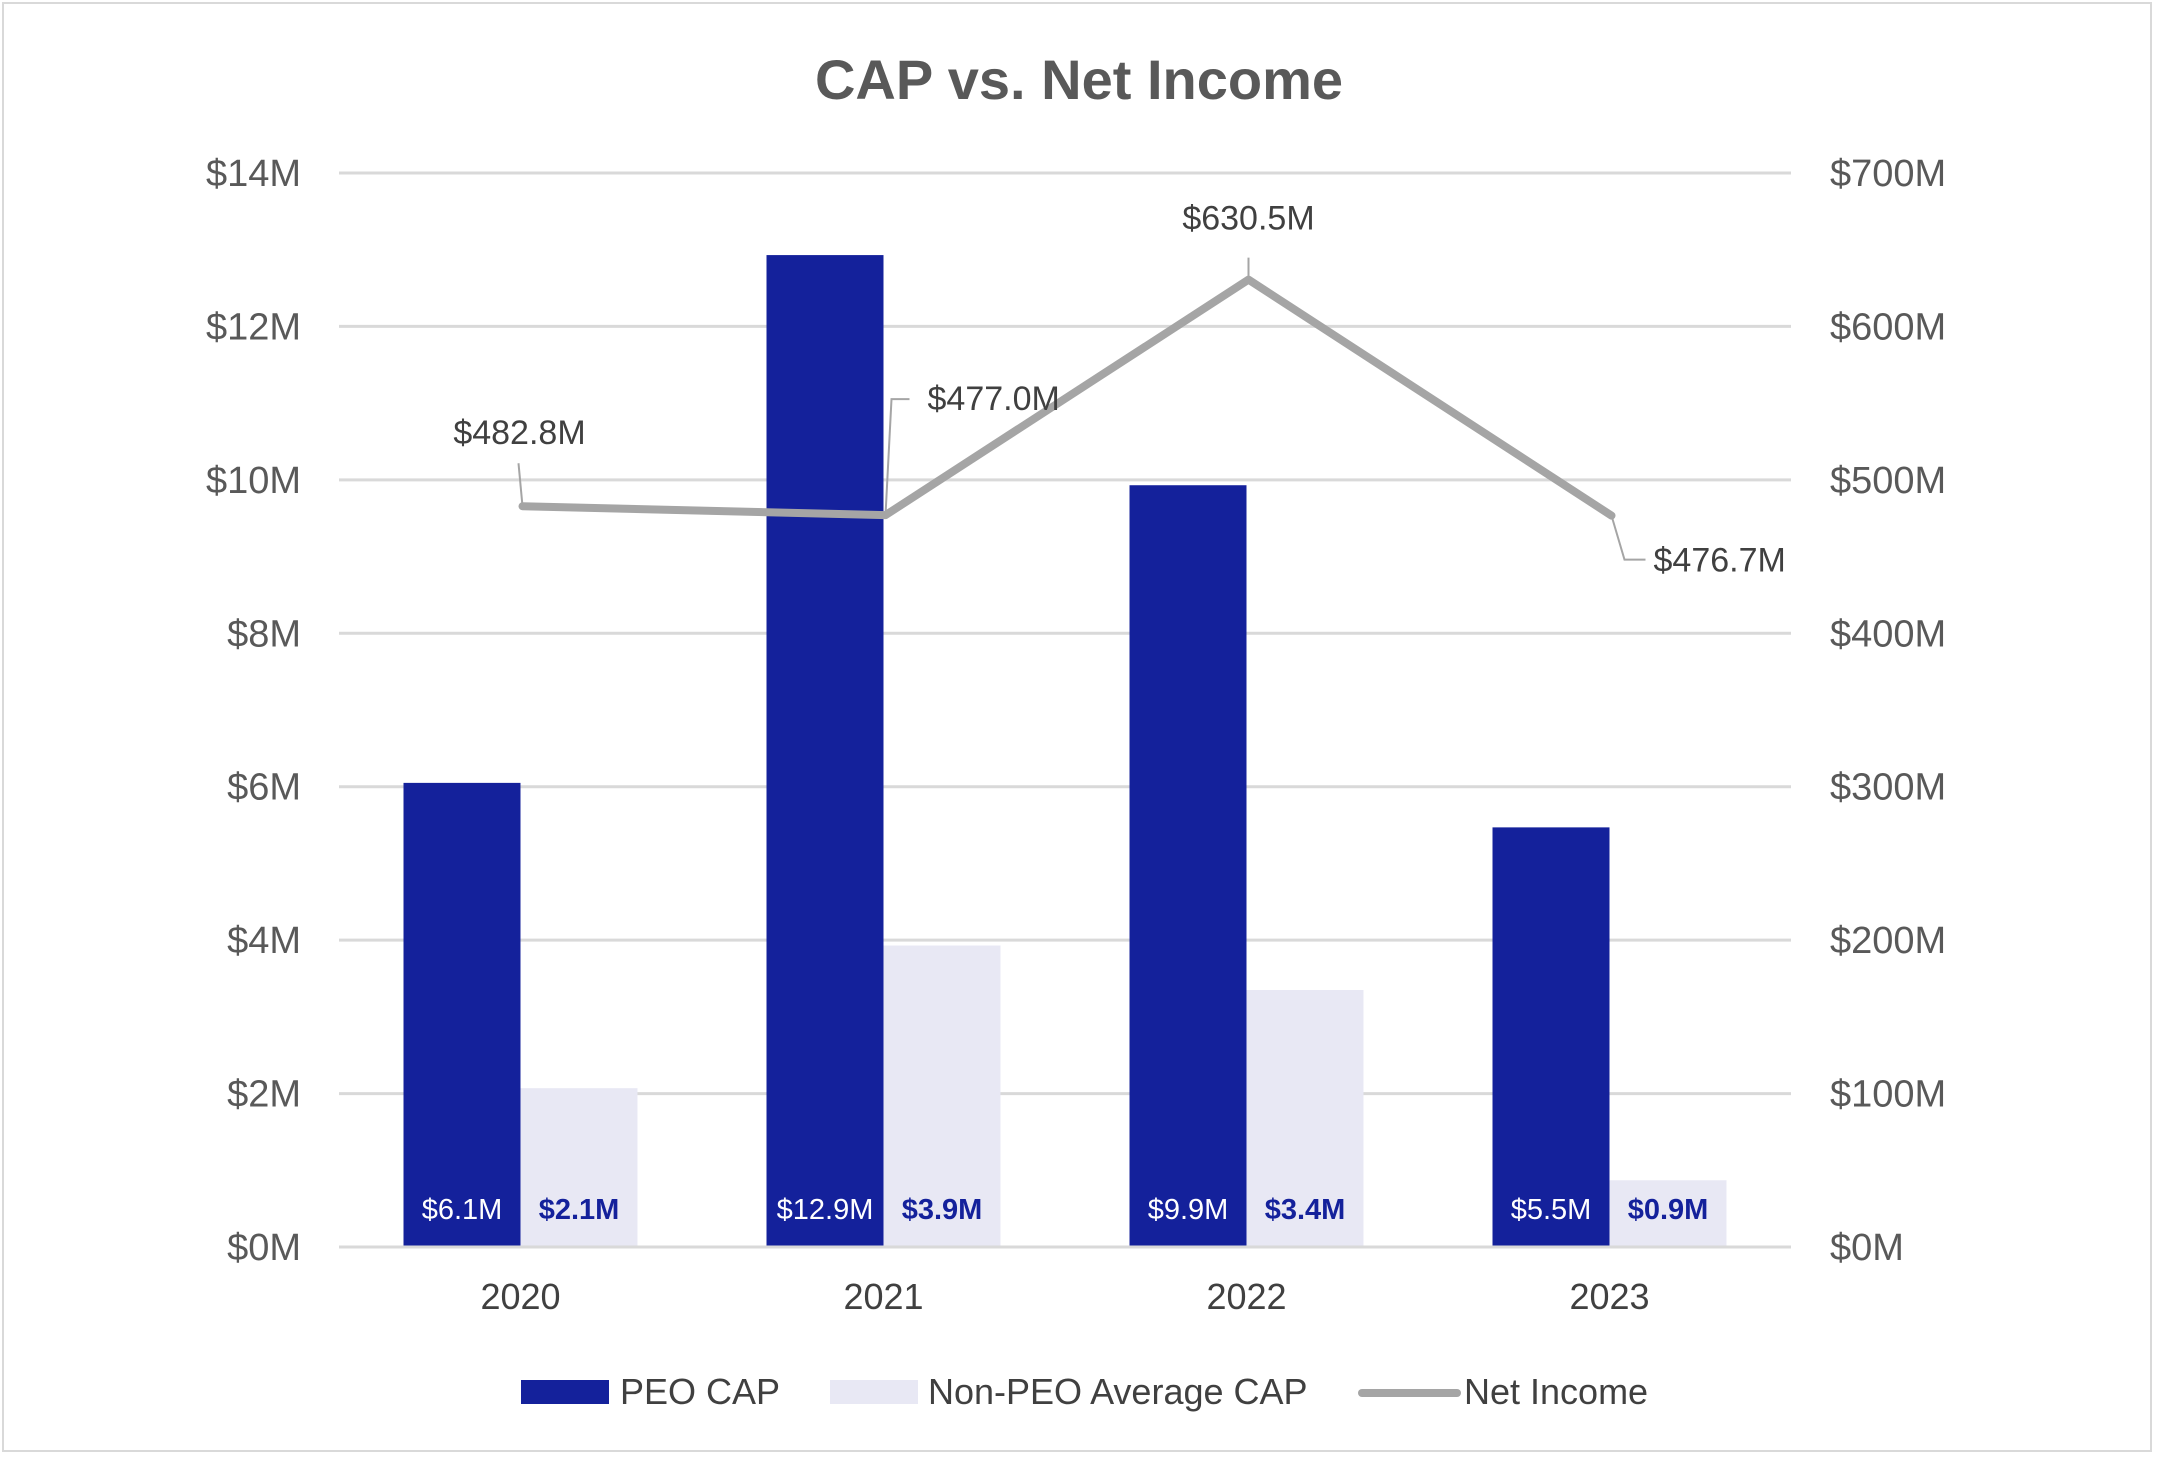 The width and height of the screenshot is (2157, 1459). What do you see at coordinates (942, 1096) in the screenshot?
I see `bar-non-peo-cap-2021` at bounding box center [942, 1096].